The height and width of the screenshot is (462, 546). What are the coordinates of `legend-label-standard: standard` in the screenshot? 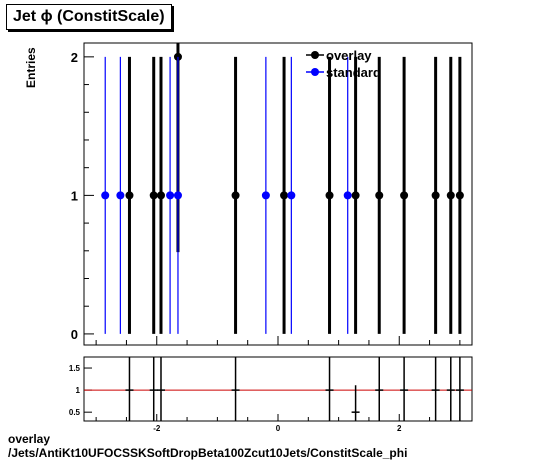 It's located at (353, 72).